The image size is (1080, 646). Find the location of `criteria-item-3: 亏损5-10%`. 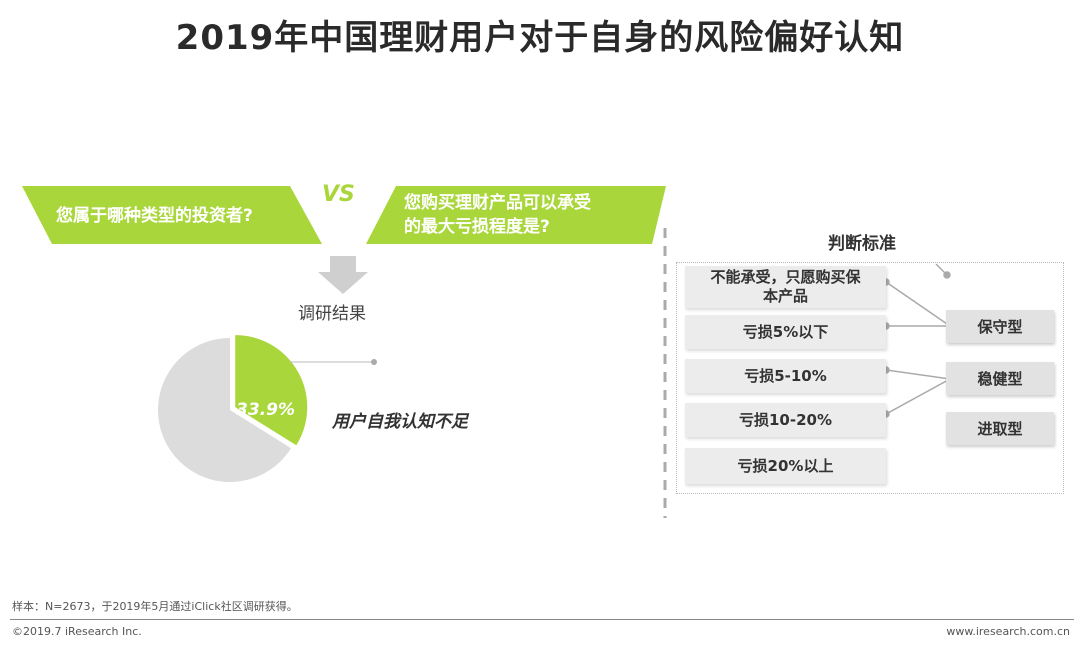

criteria-item-3: 亏损5-10% is located at coordinates (785, 376).